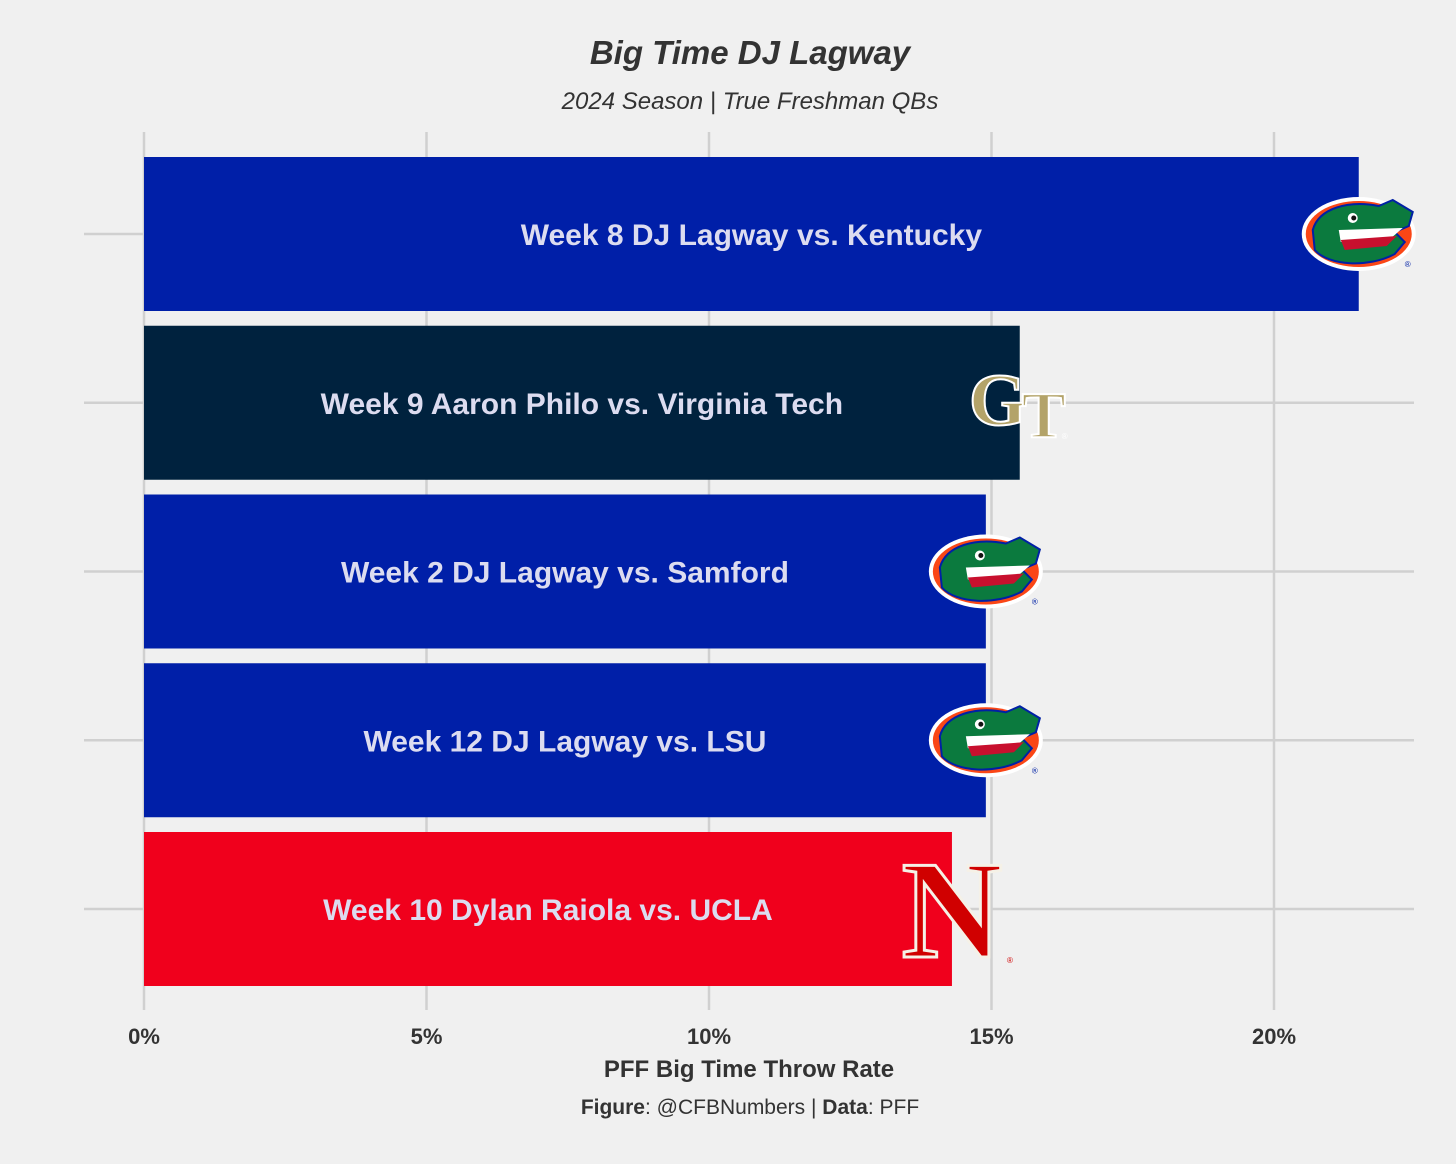  What do you see at coordinates (750, 101) in the screenshot?
I see `chart-subtitle: 2024 Season | True Freshman QBs` at bounding box center [750, 101].